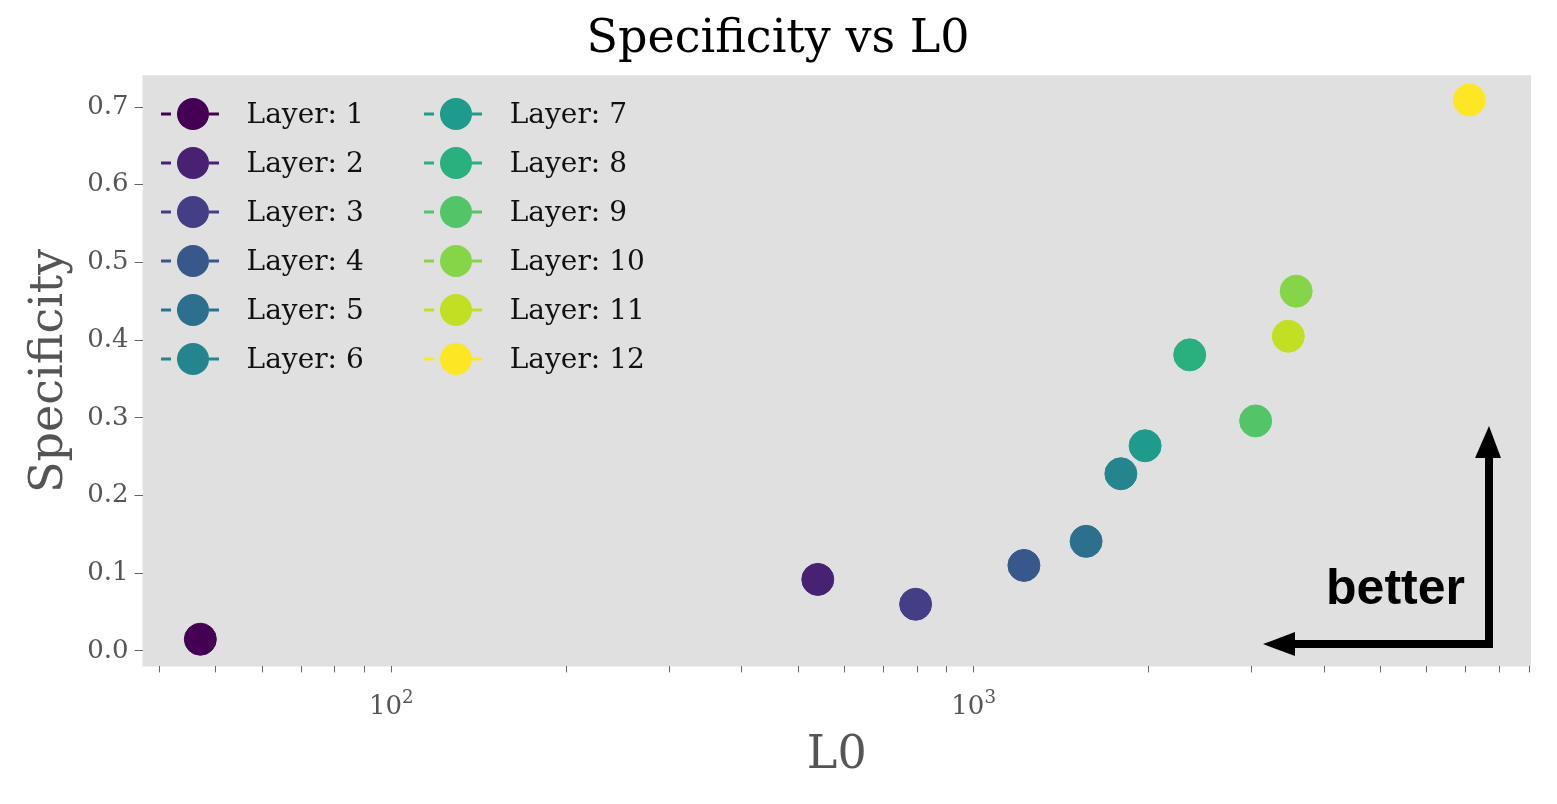 The width and height of the screenshot is (1557, 804). What do you see at coordinates (568, 114) in the screenshot?
I see `legend-label: Layer: 7` at bounding box center [568, 114].